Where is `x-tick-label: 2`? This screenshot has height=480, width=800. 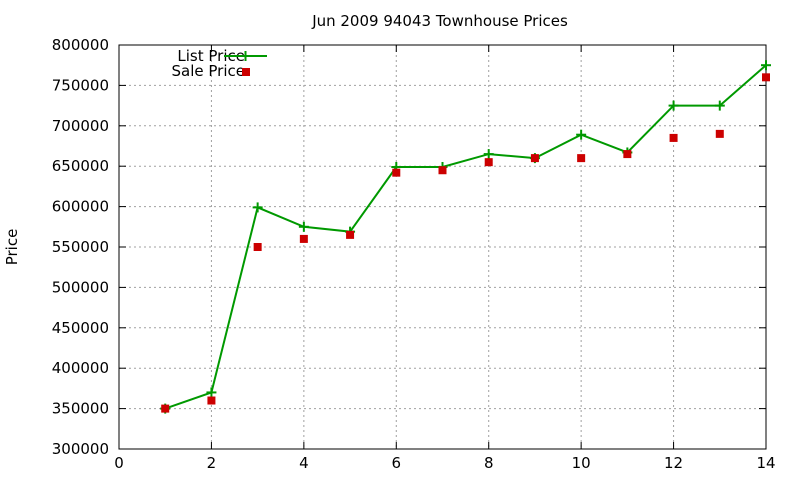 x-tick-label: 2 is located at coordinates (212, 463).